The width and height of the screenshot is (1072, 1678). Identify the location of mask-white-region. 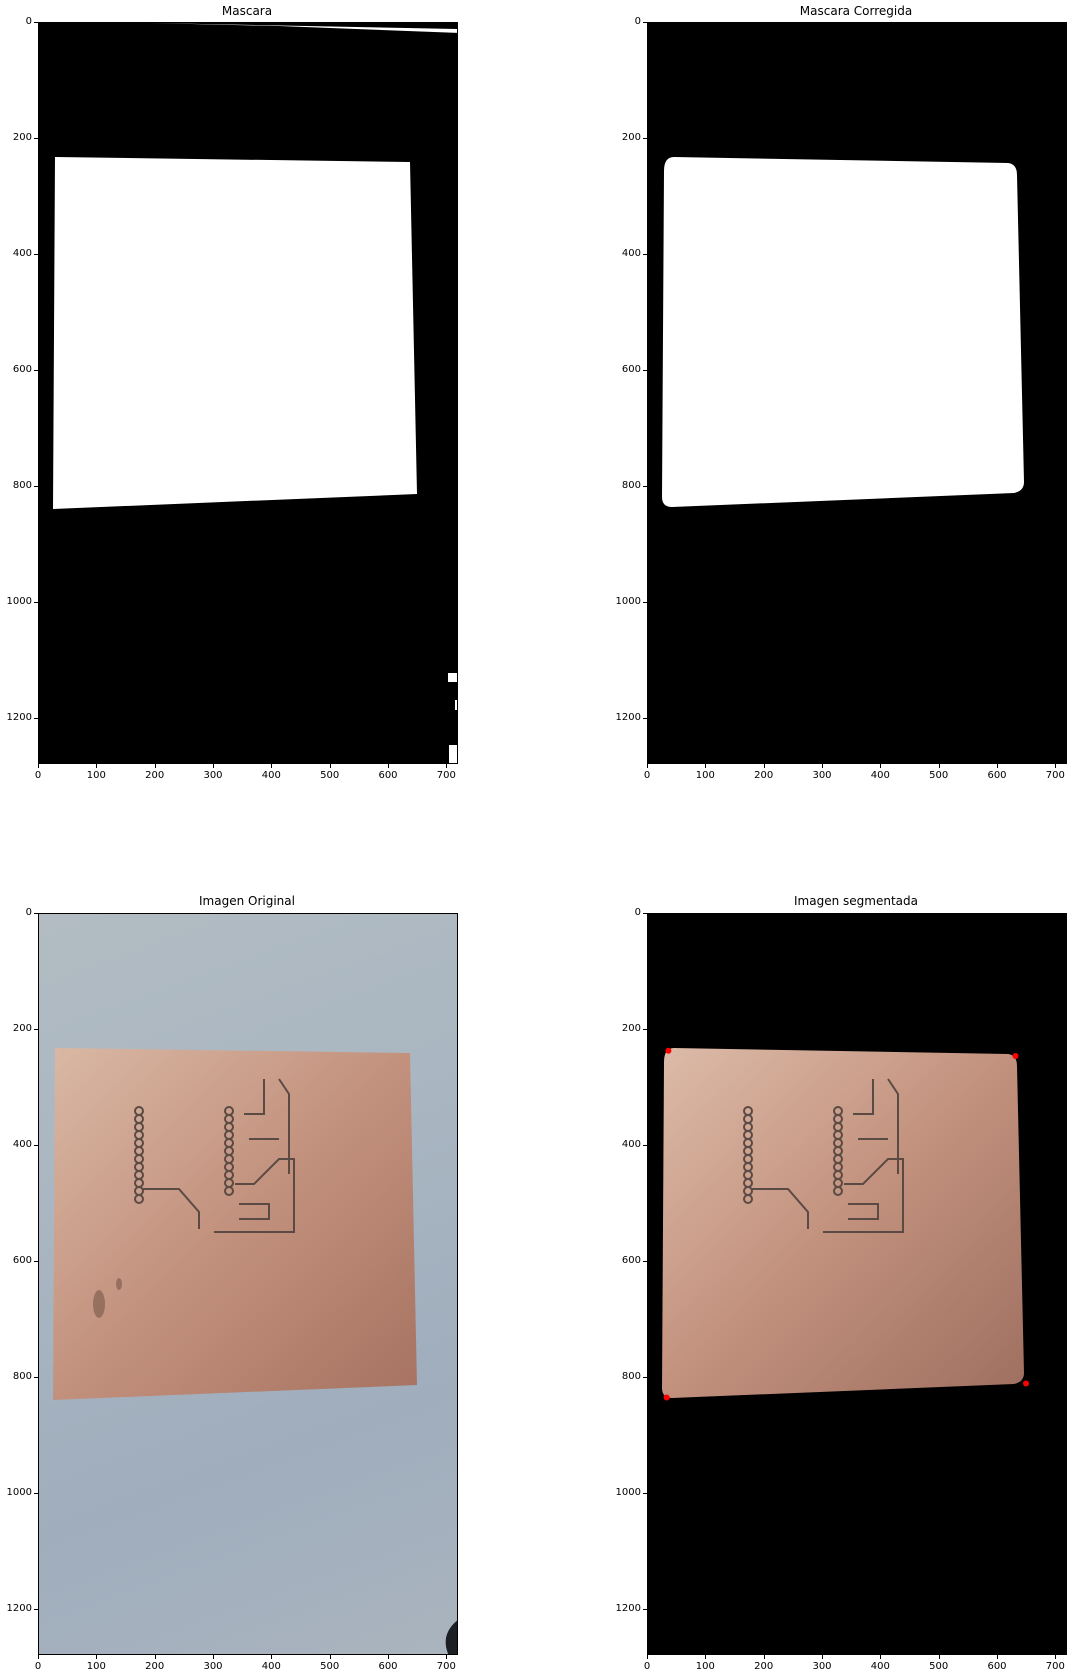
(235, 333).